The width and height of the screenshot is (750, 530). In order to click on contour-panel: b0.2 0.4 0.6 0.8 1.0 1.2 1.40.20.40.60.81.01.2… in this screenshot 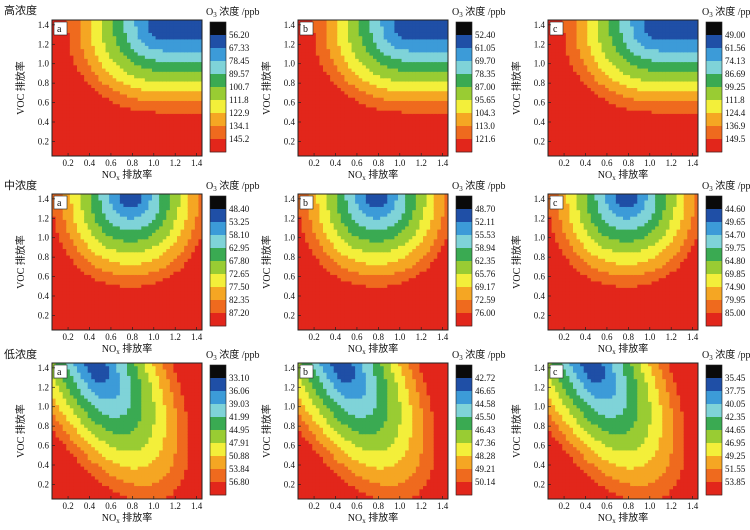, I will do `click(383, 93)`.